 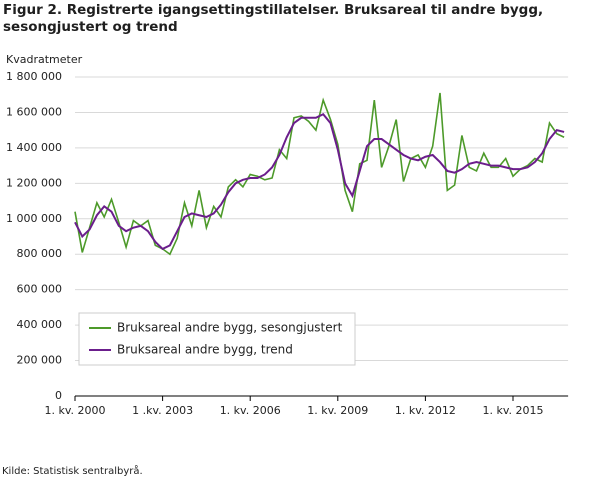 What do you see at coordinates (40, 360) in the screenshot?
I see `y-tick-label: 200 000` at bounding box center [40, 360].